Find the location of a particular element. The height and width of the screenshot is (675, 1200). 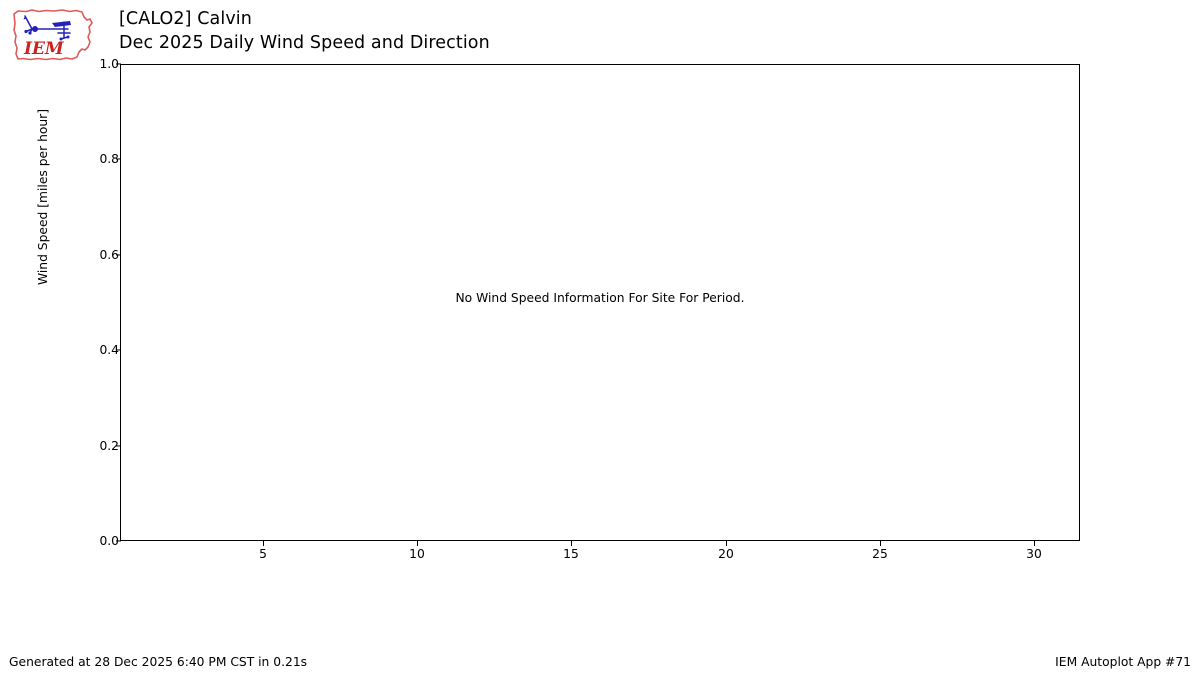

chart-title-line-1: [CALO2] Calvin is located at coordinates (185, 19).